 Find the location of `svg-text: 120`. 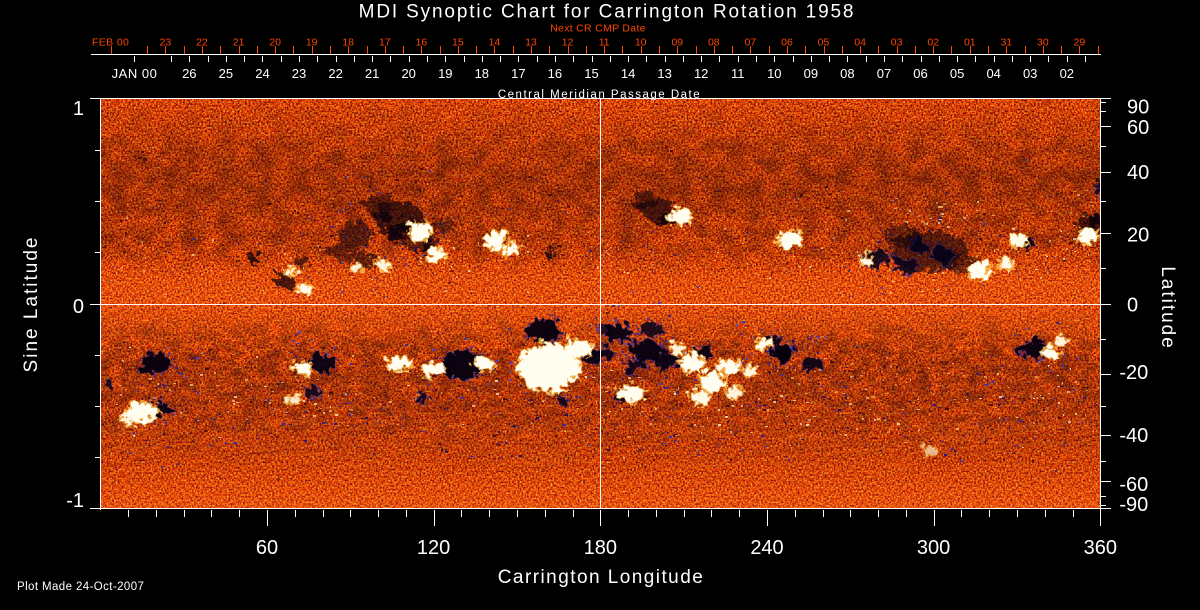

svg-text: 120 is located at coordinates (433, 548).